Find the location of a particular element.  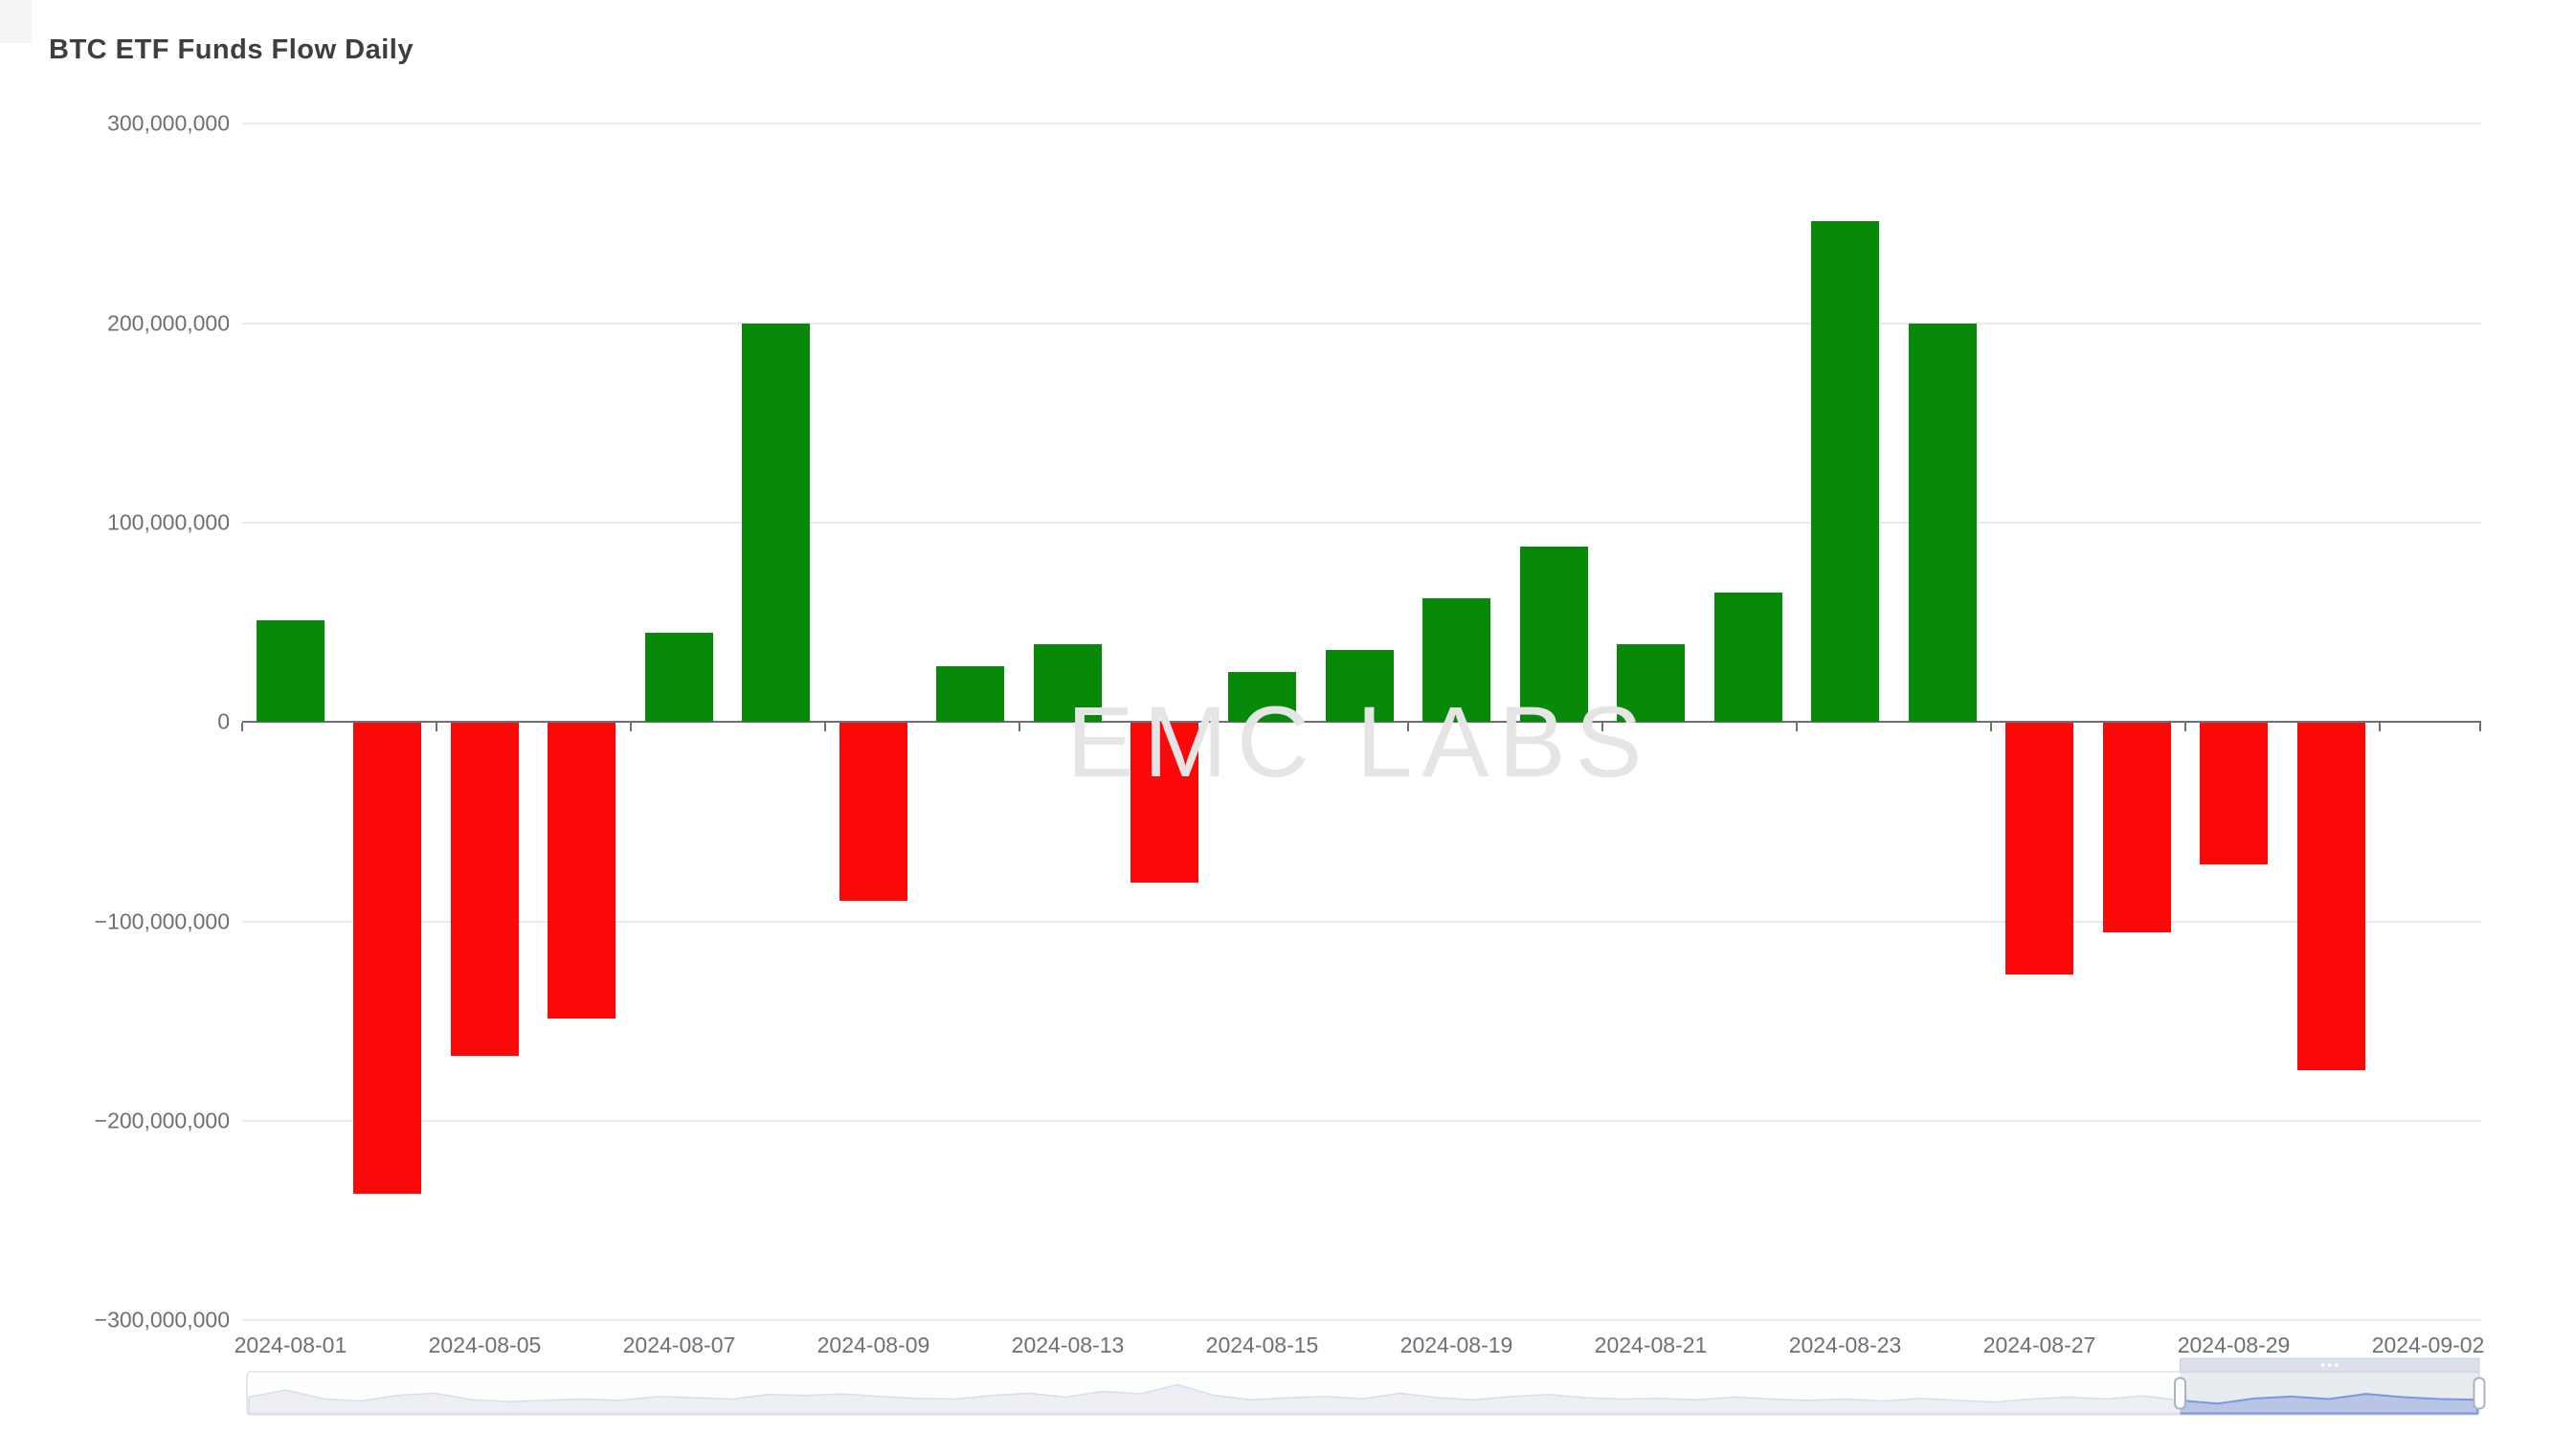

datazoom-selected-window is located at coordinates (2329, 1394).